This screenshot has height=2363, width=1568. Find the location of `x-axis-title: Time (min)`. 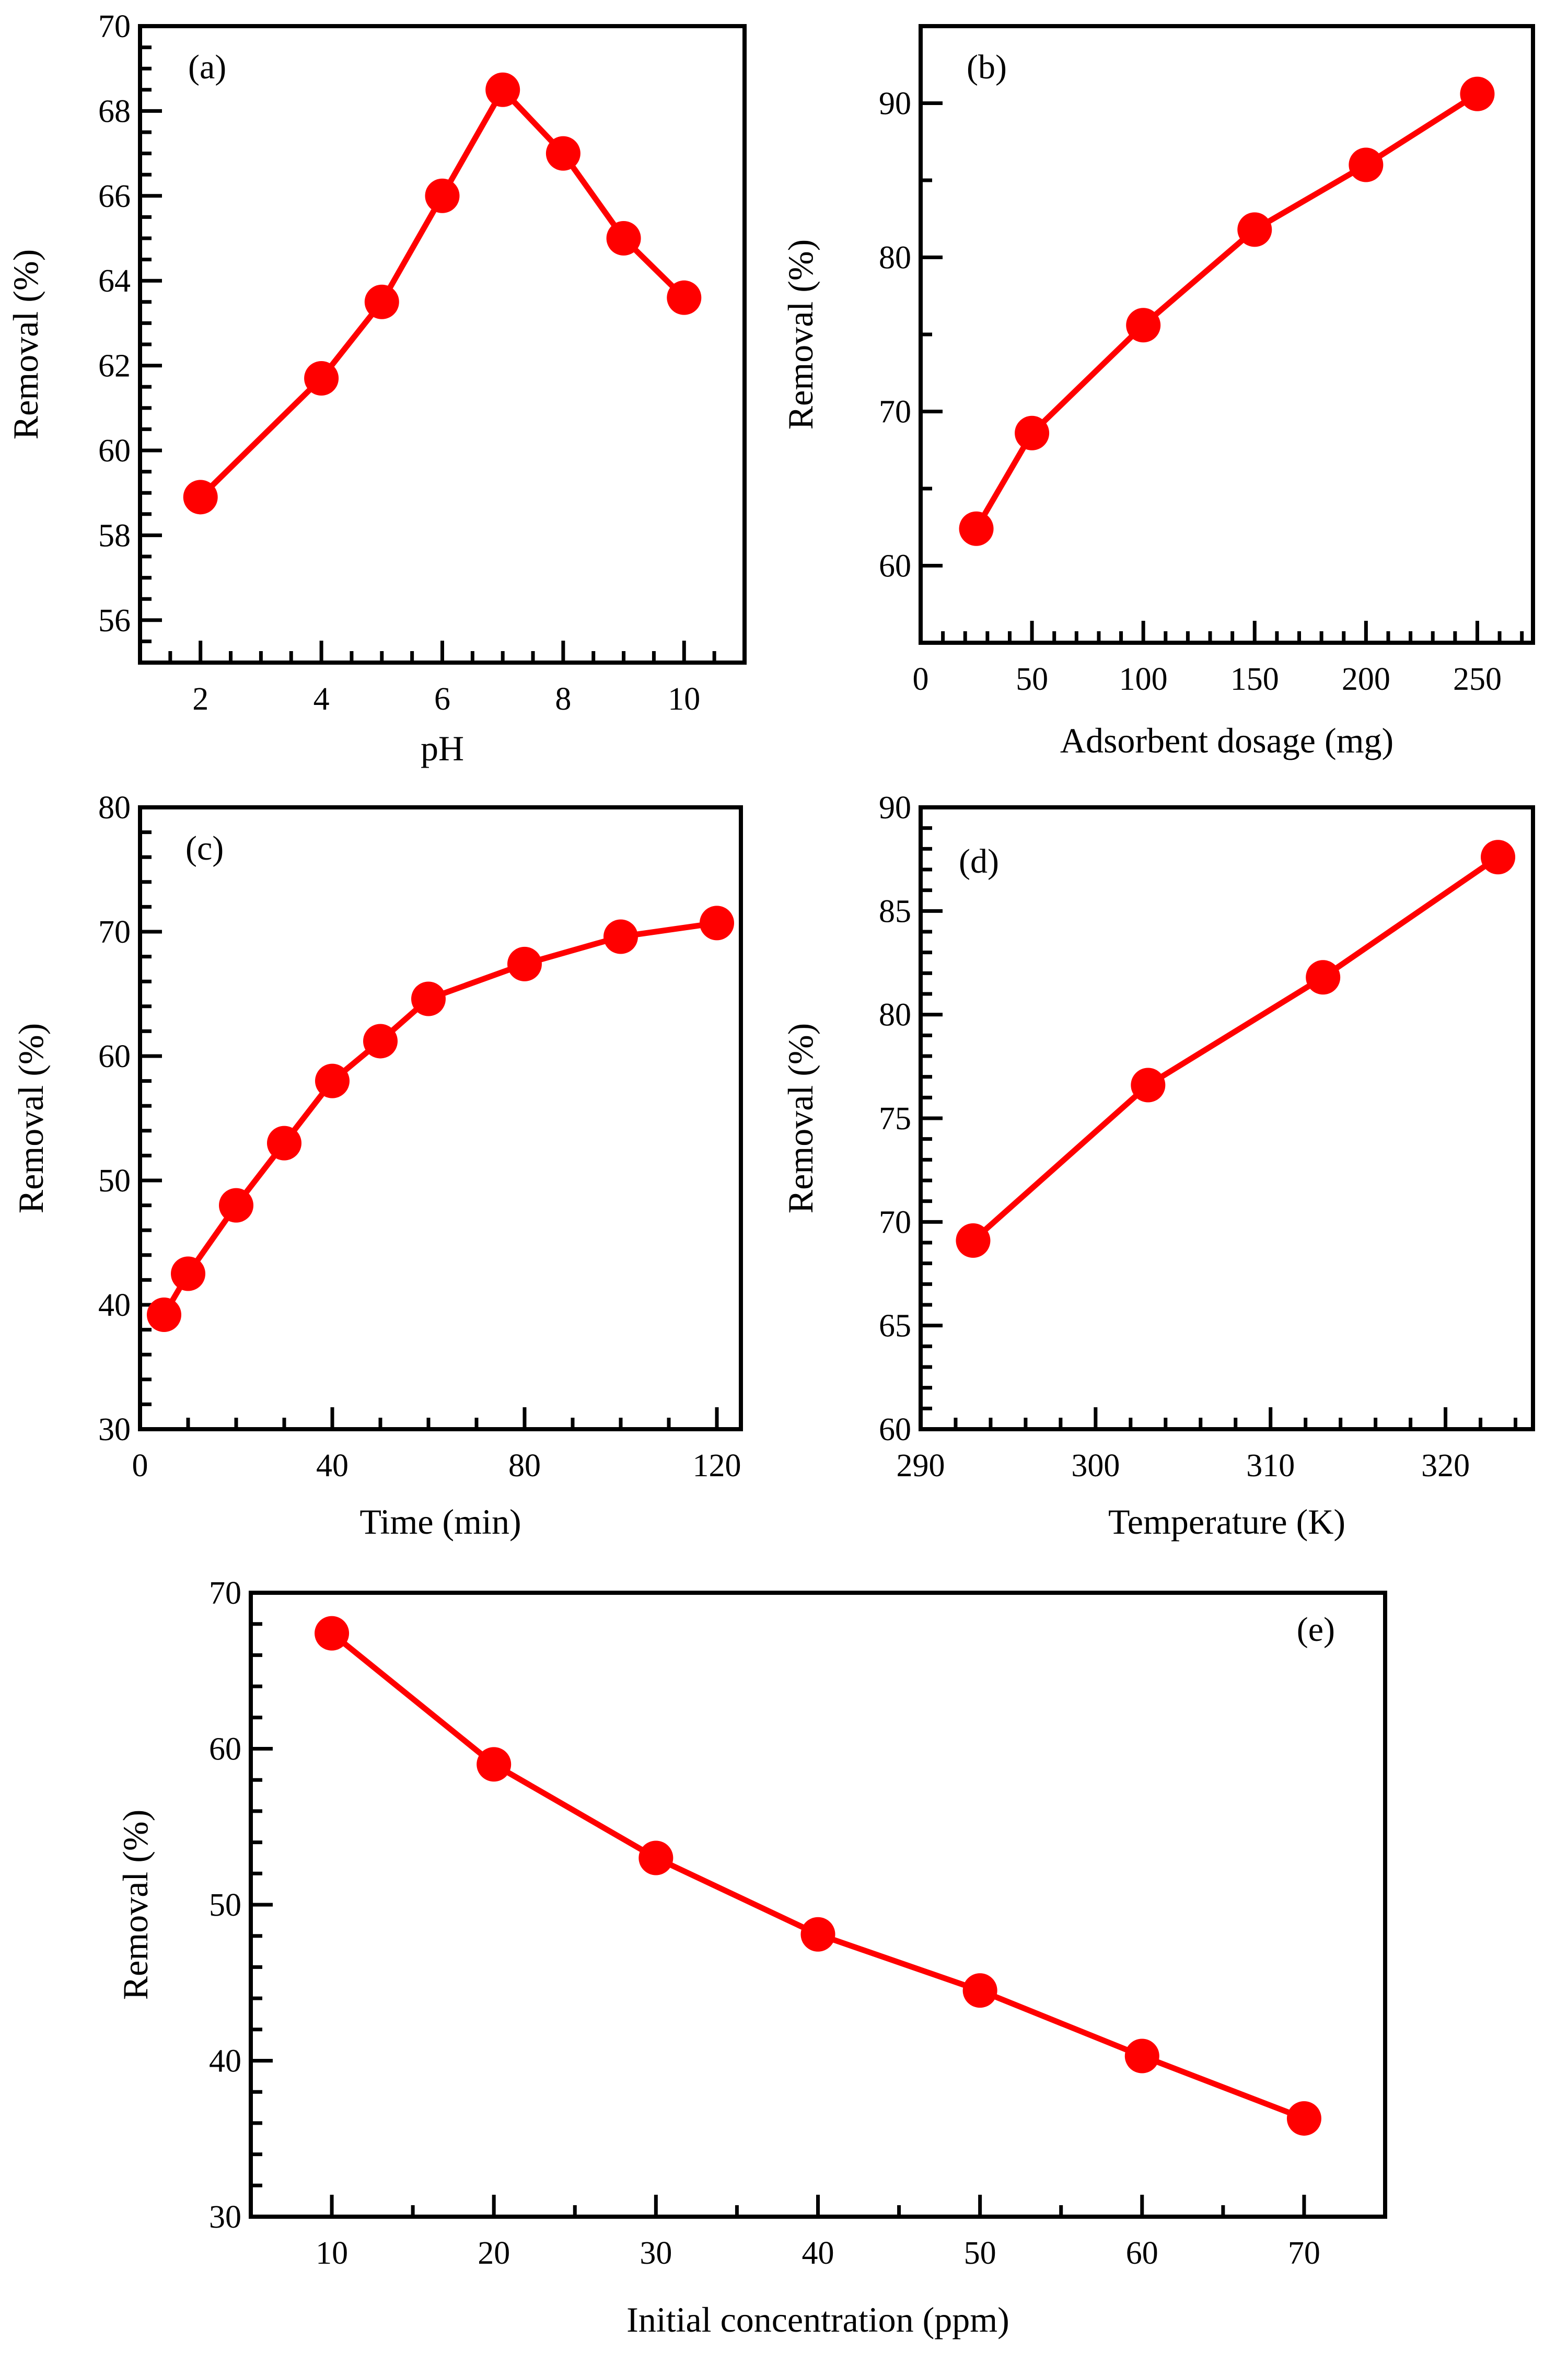

x-axis-title: Time (min) is located at coordinates (440, 1522).